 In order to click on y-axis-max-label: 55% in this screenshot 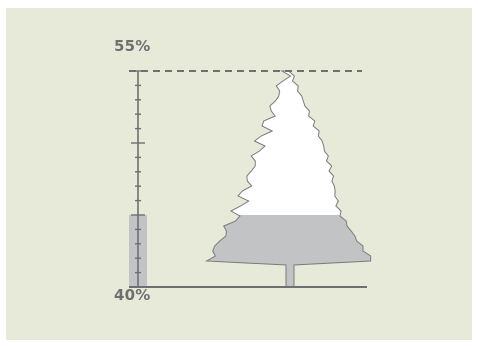, I will do `click(132, 46)`.